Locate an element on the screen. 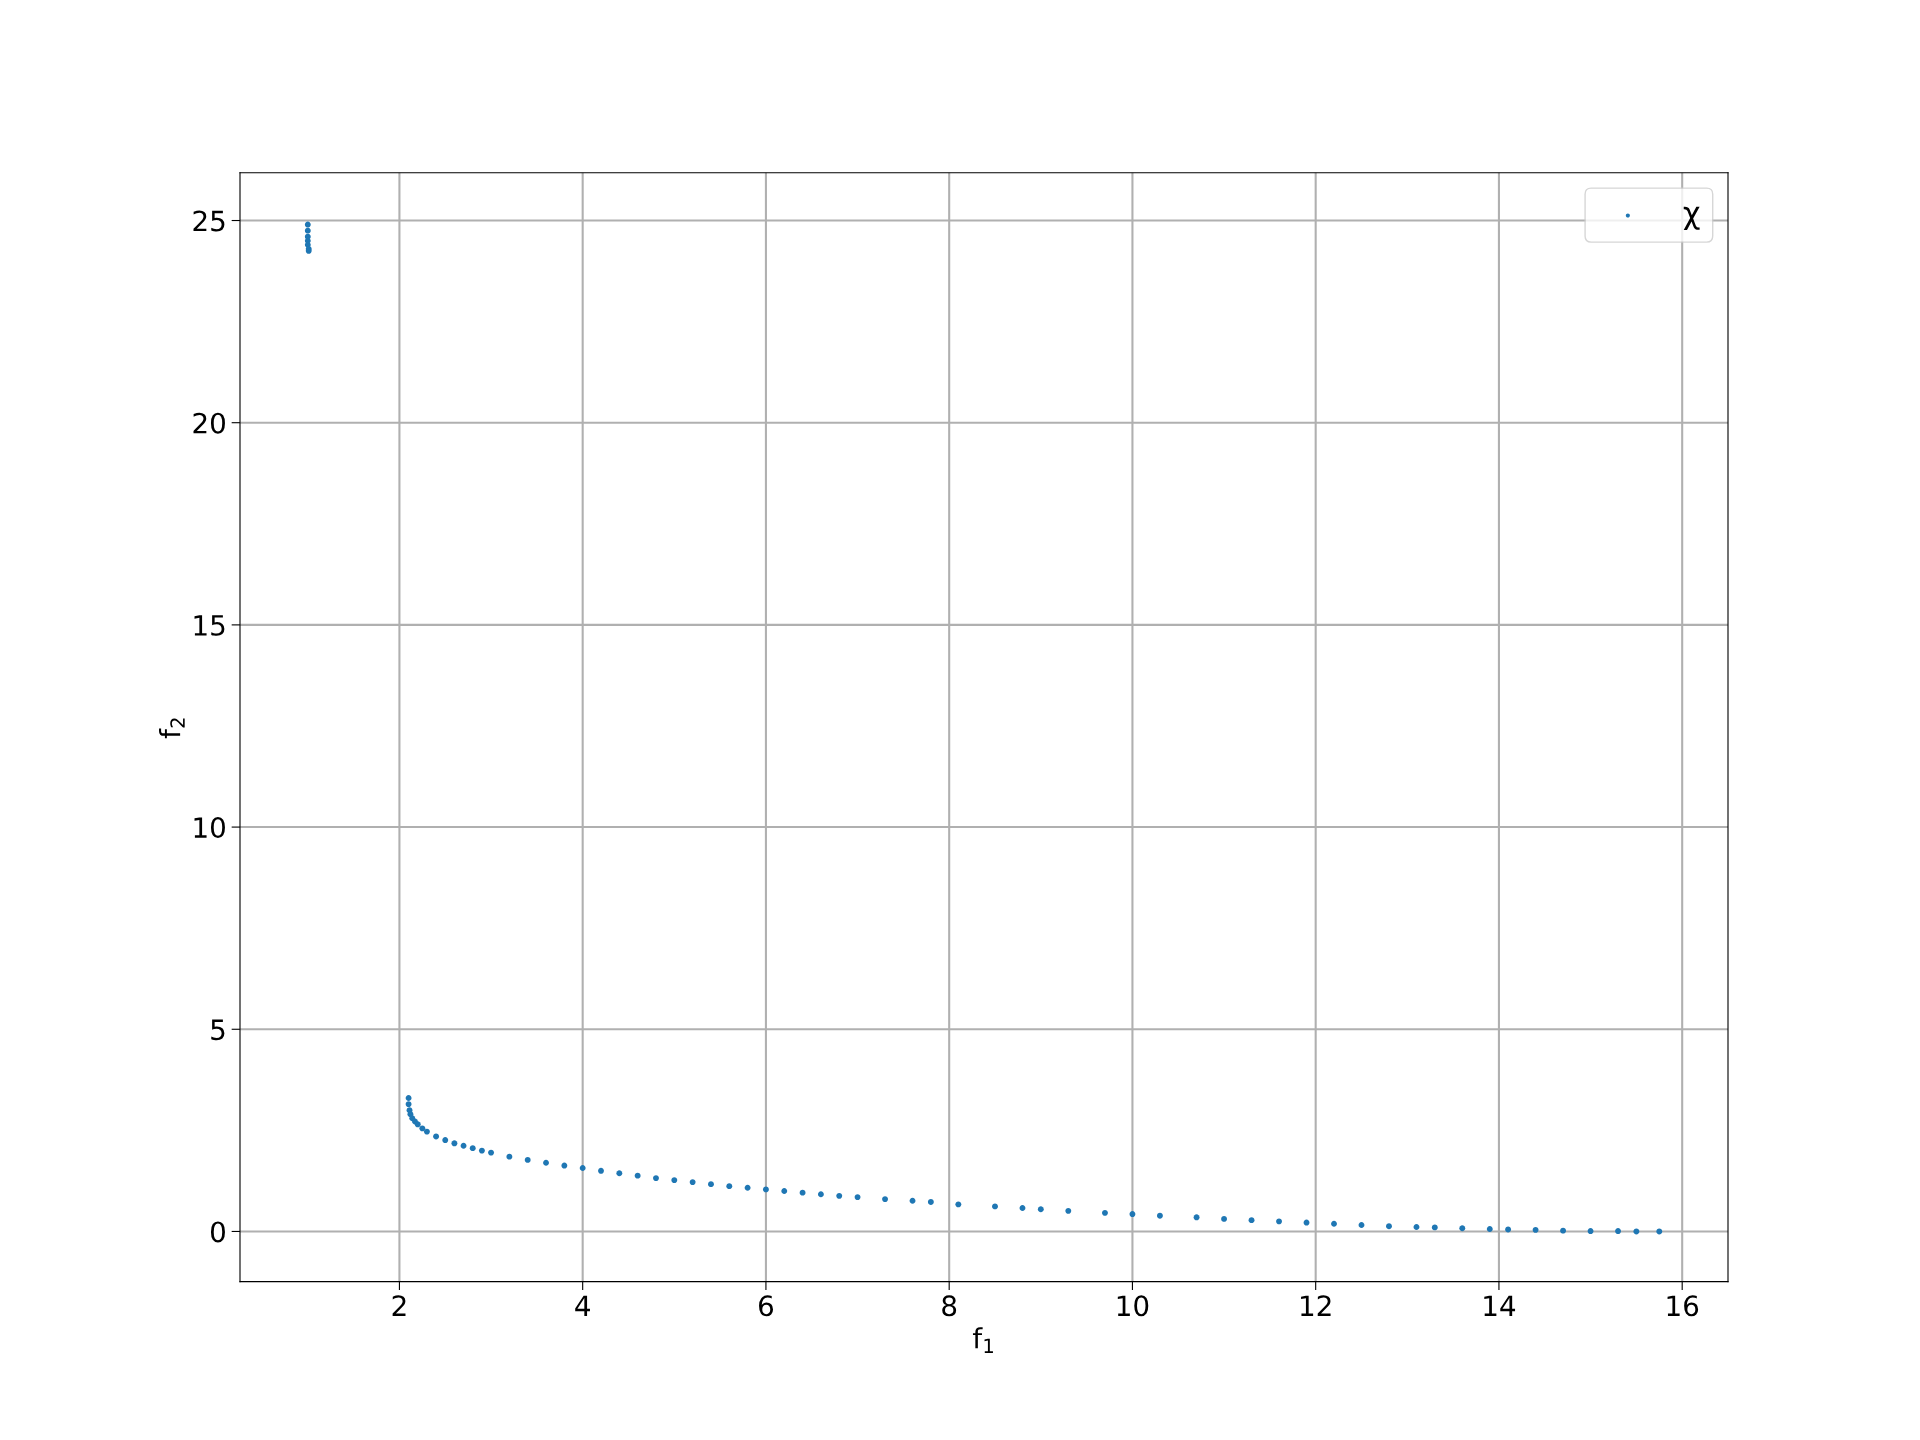 The width and height of the screenshot is (1920, 1440). y-tick-label: 5 is located at coordinates (218, 1030).